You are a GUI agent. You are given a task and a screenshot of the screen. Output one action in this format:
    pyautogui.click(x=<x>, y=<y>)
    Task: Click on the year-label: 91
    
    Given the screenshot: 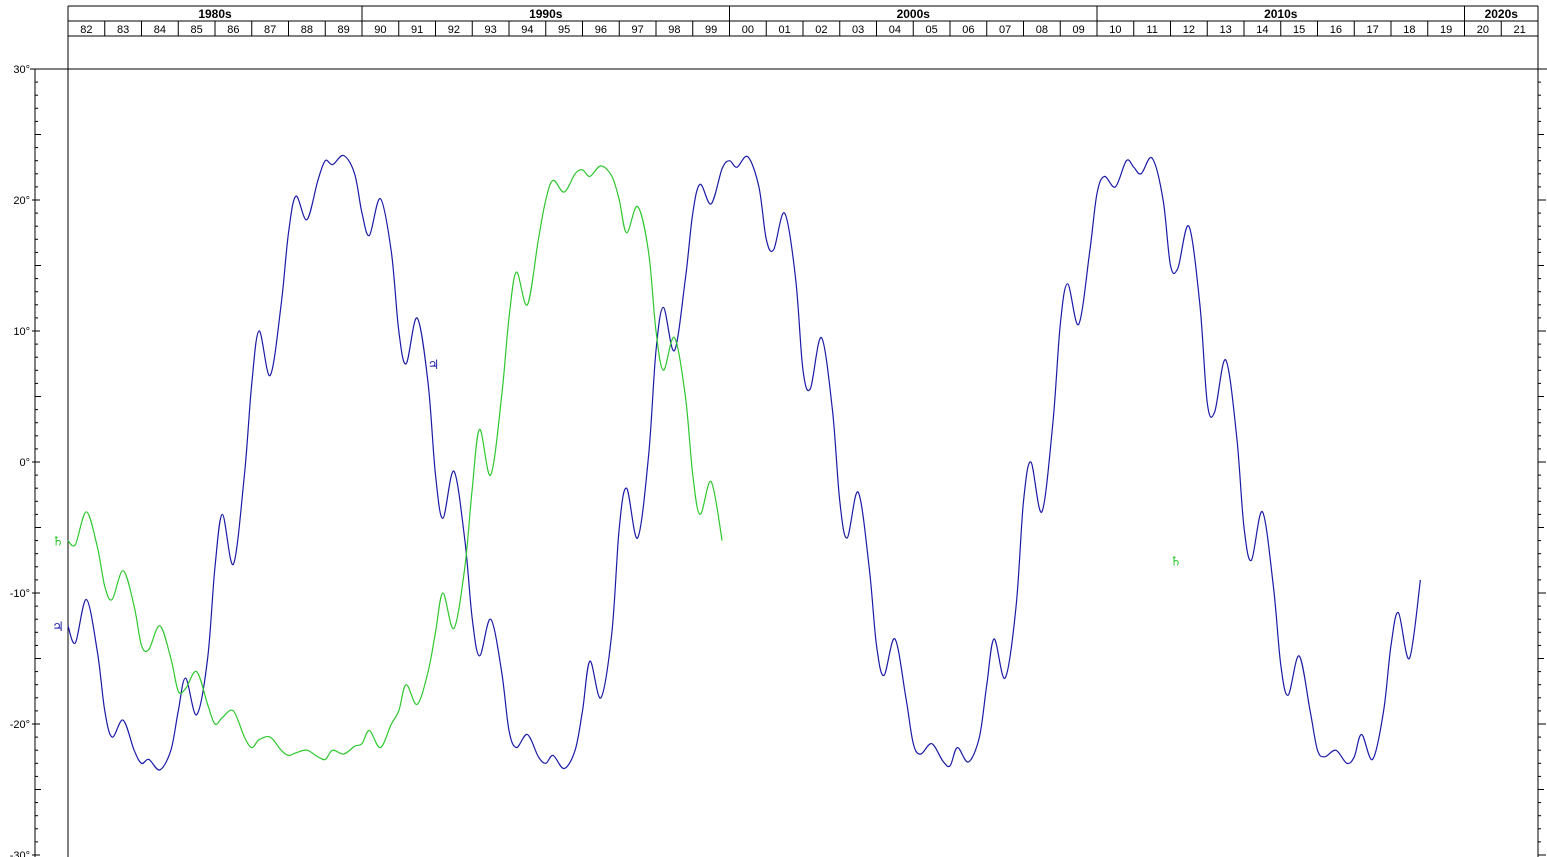 What is the action you would take?
    pyautogui.click(x=417, y=30)
    